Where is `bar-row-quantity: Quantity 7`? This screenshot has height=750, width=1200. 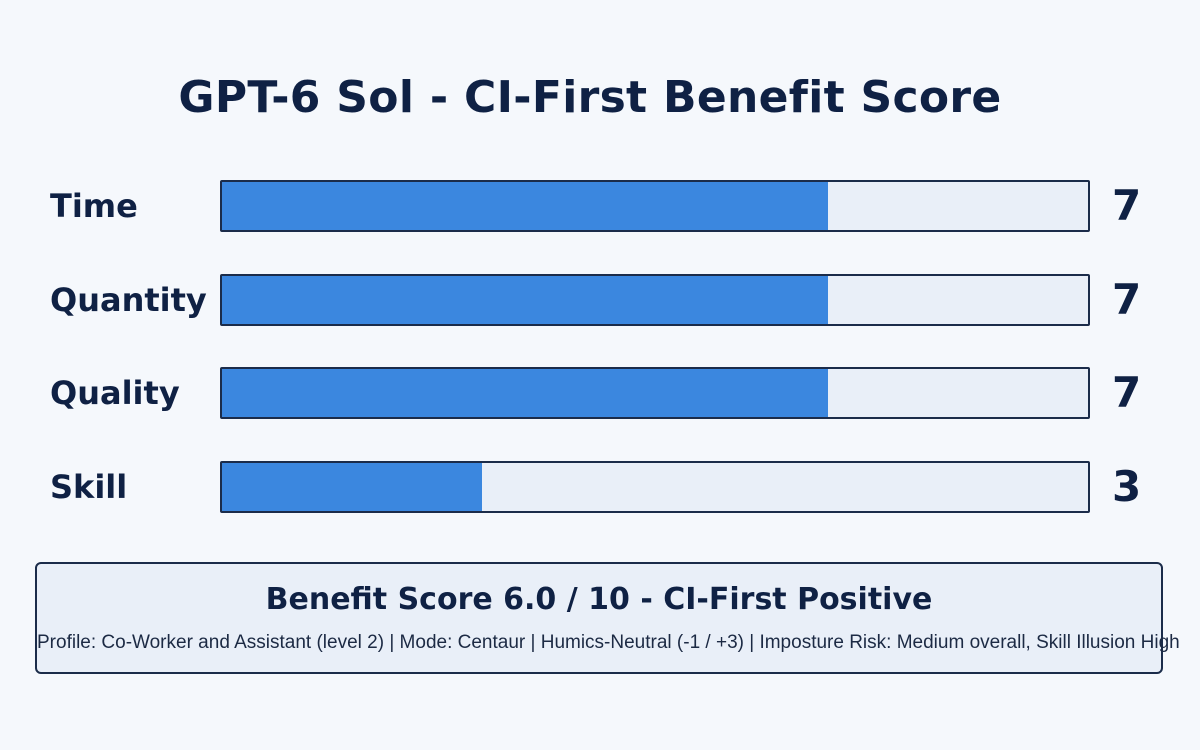 bar-row-quantity: Quantity 7 is located at coordinates (600, 300).